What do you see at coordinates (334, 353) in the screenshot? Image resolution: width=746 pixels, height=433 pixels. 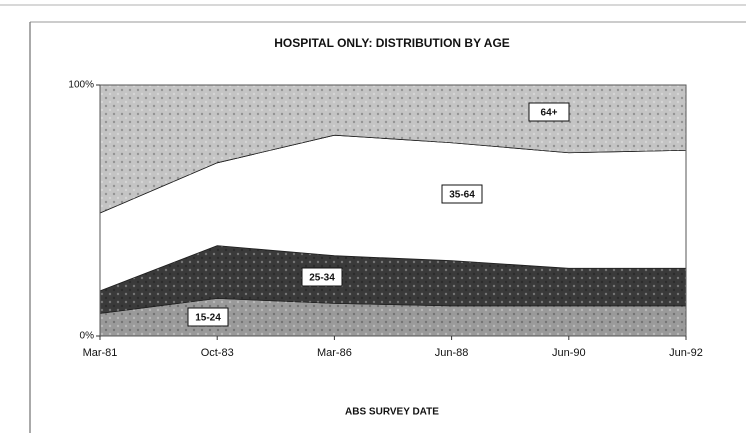 I see `x-tick-label: Mar-86` at bounding box center [334, 353].